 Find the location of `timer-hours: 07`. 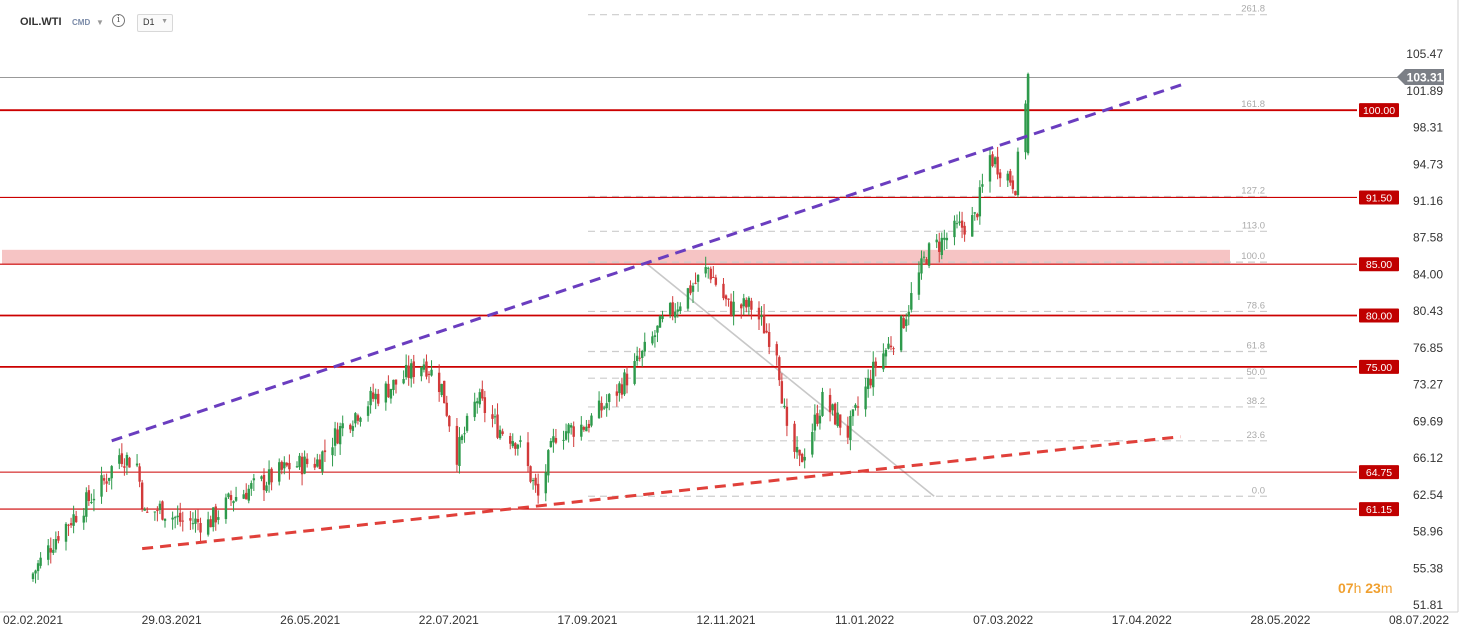

timer-hours: 07 is located at coordinates (1346, 588).